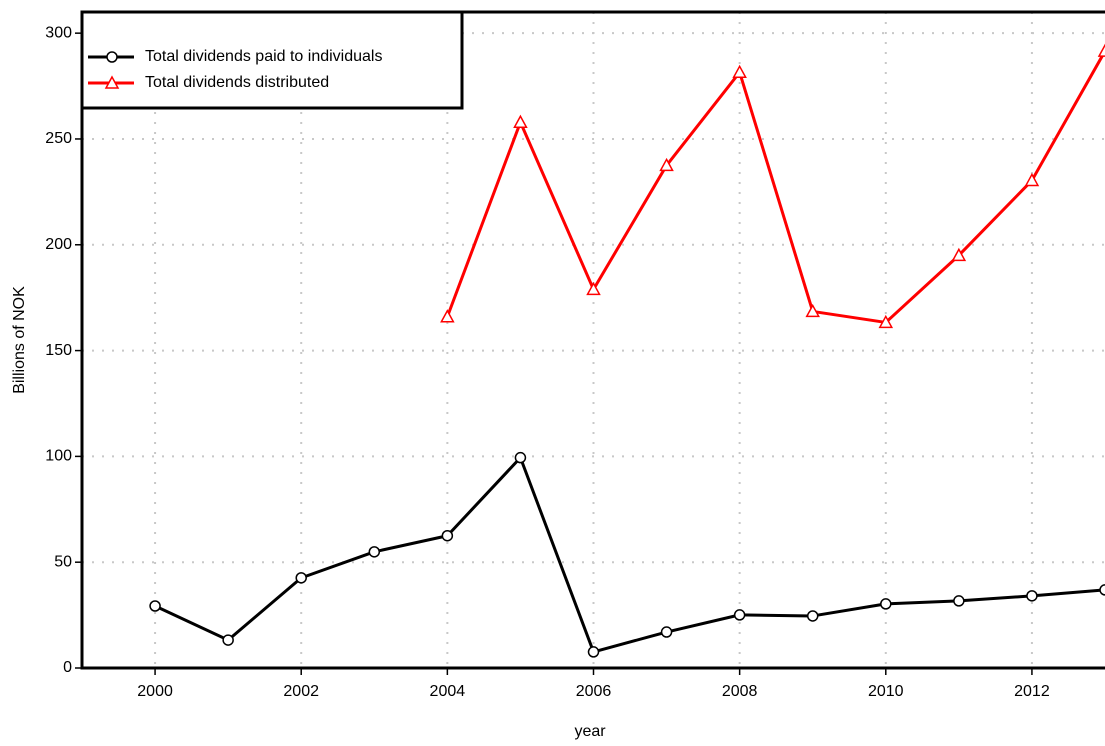 This screenshot has height=746, width=1105. I want to click on x-tick-label: 2004, so click(448, 691).